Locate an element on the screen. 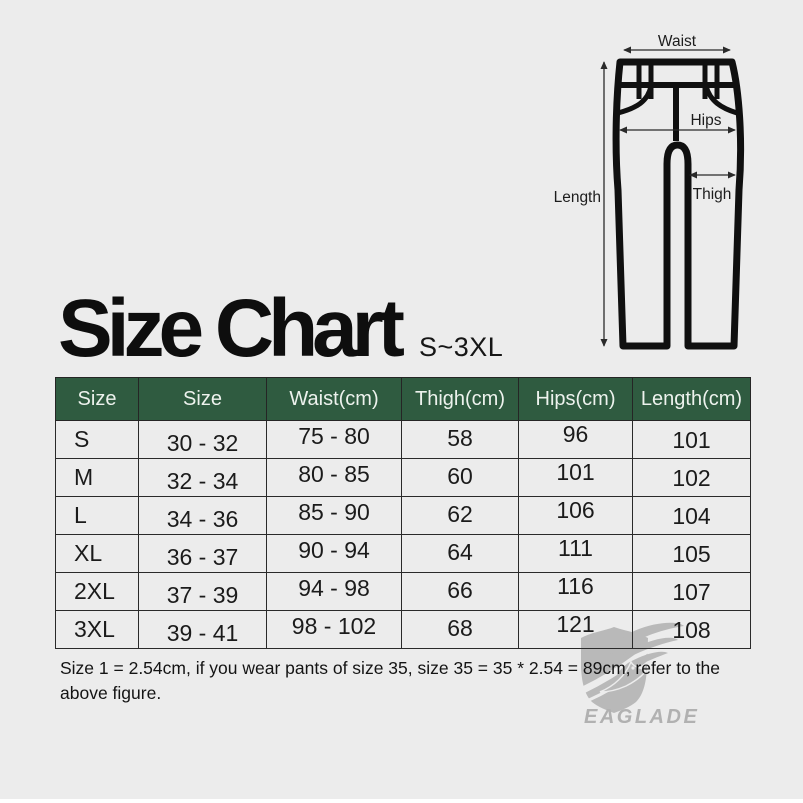  table-cell-value: 34 - 36 is located at coordinates (202, 519).